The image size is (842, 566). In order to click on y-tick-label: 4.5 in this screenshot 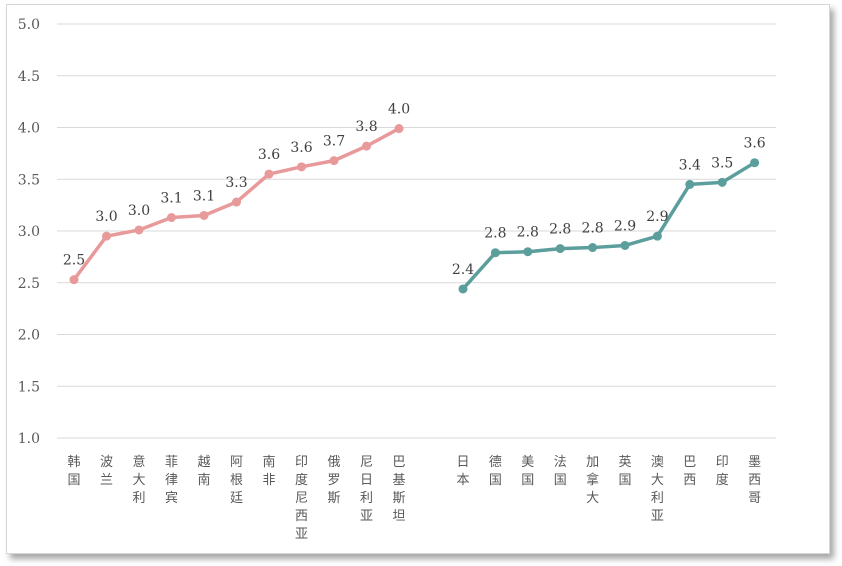, I will do `click(29, 77)`.